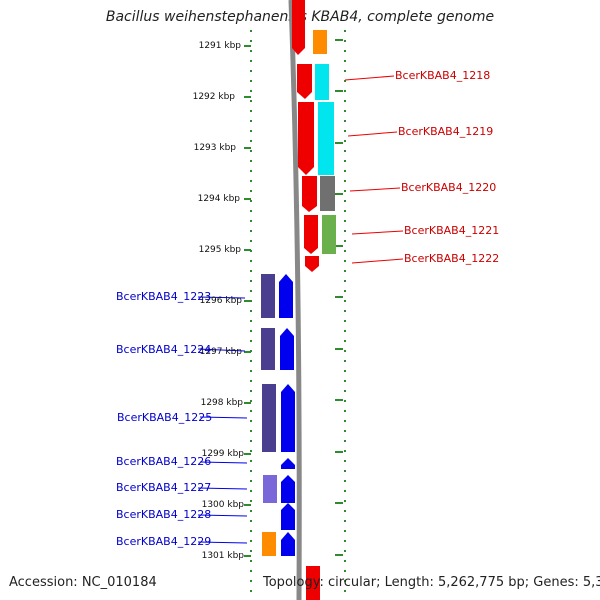  I want to click on gene-label-1225: BcerKBAB4_1225, so click(165, 417).